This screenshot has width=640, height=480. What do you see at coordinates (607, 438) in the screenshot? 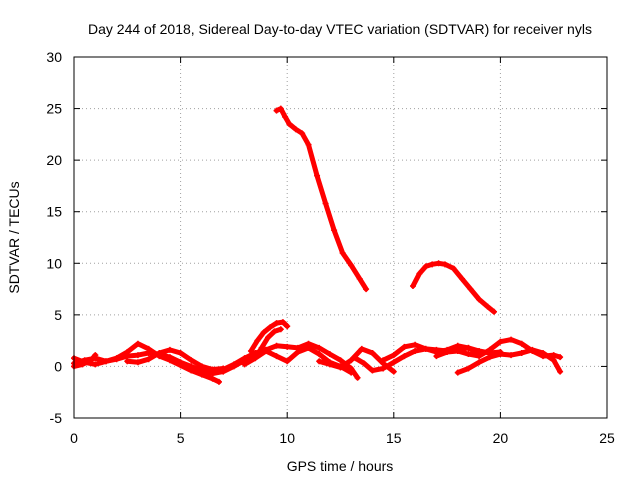
I see `x-tick-label: 25` at bounding box center [607, 438].